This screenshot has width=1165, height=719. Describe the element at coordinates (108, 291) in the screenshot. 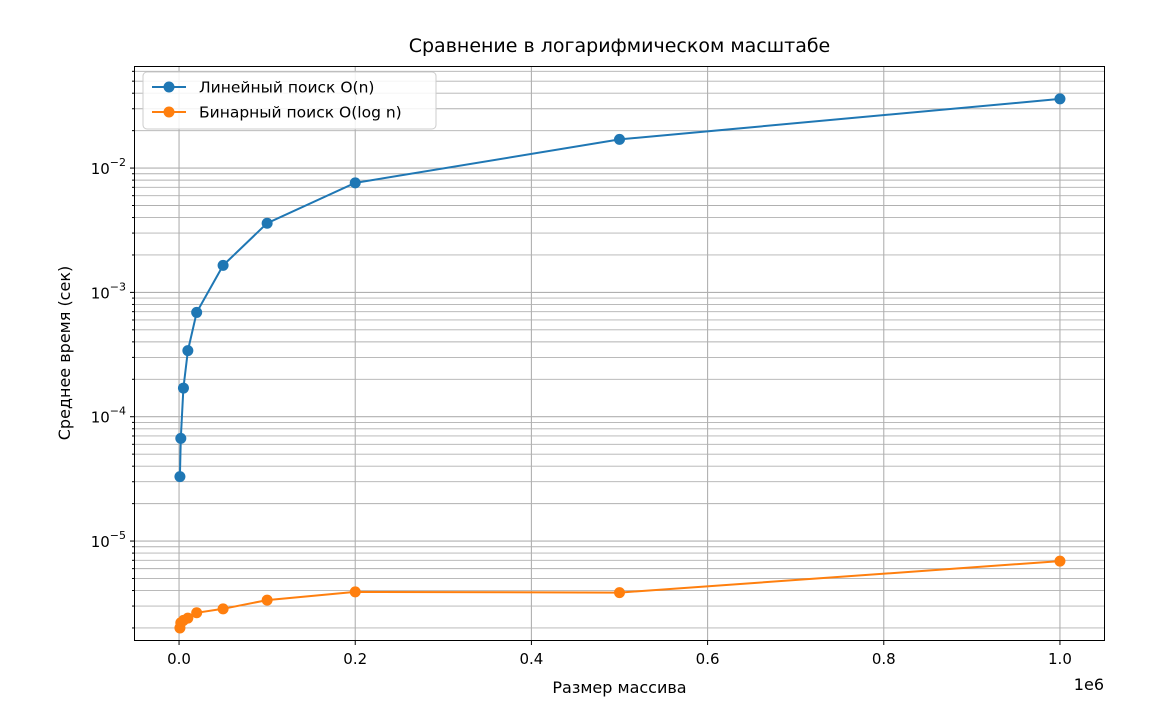

I see `y-tick-label: 10⁻³` at that location.